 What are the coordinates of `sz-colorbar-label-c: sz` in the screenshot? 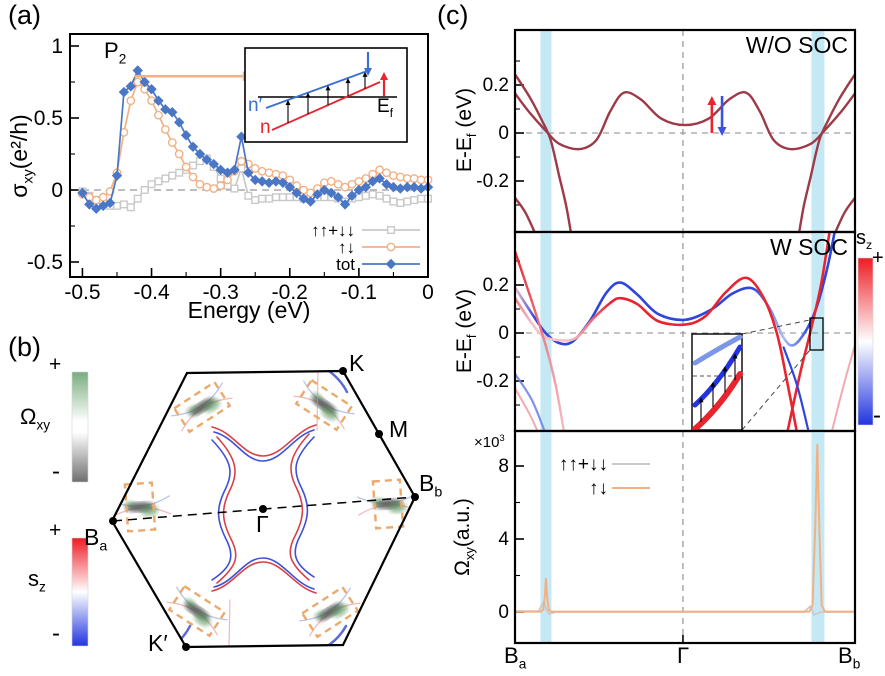 It's located at (864, 239).